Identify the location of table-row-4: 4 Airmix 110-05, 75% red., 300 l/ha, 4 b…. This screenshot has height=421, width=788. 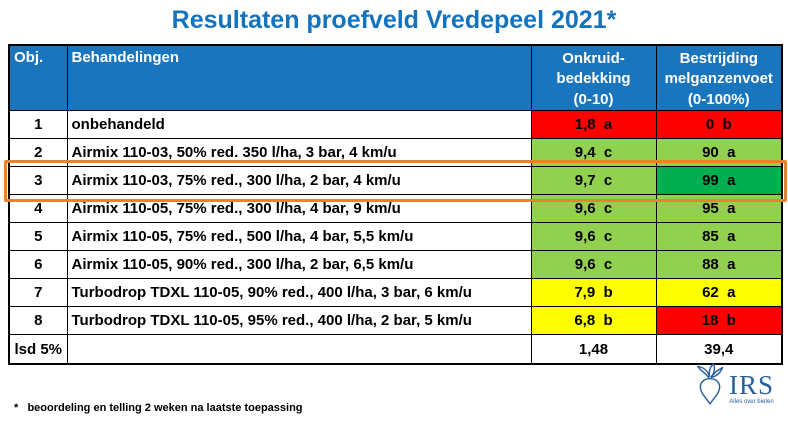
(395, 208).